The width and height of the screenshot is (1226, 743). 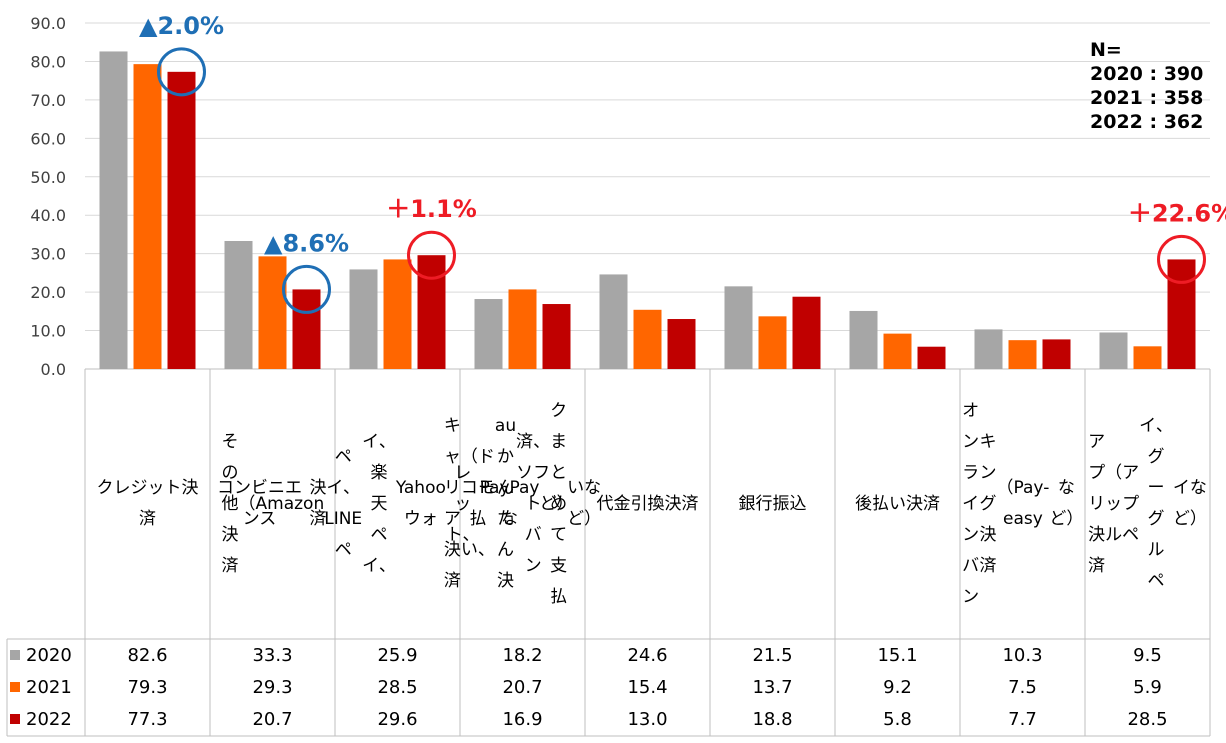 What do you see at coordinates (690, 503) in the screenshot?
I see `category-label-line: 済` at bounding box center [690, 503].